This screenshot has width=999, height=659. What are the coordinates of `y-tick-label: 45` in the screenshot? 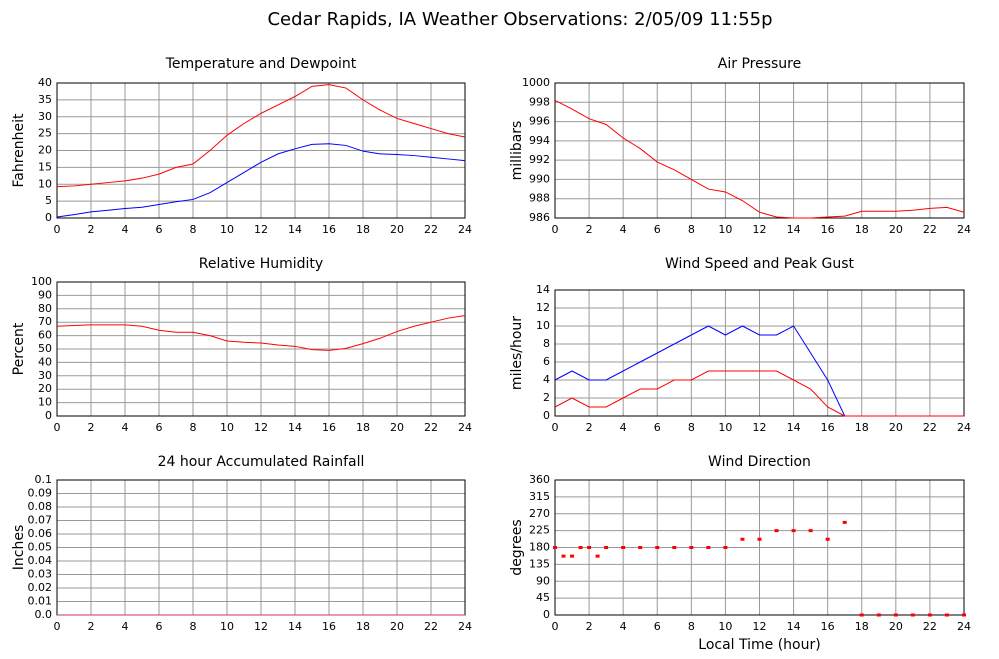 It's located at (543, 597).